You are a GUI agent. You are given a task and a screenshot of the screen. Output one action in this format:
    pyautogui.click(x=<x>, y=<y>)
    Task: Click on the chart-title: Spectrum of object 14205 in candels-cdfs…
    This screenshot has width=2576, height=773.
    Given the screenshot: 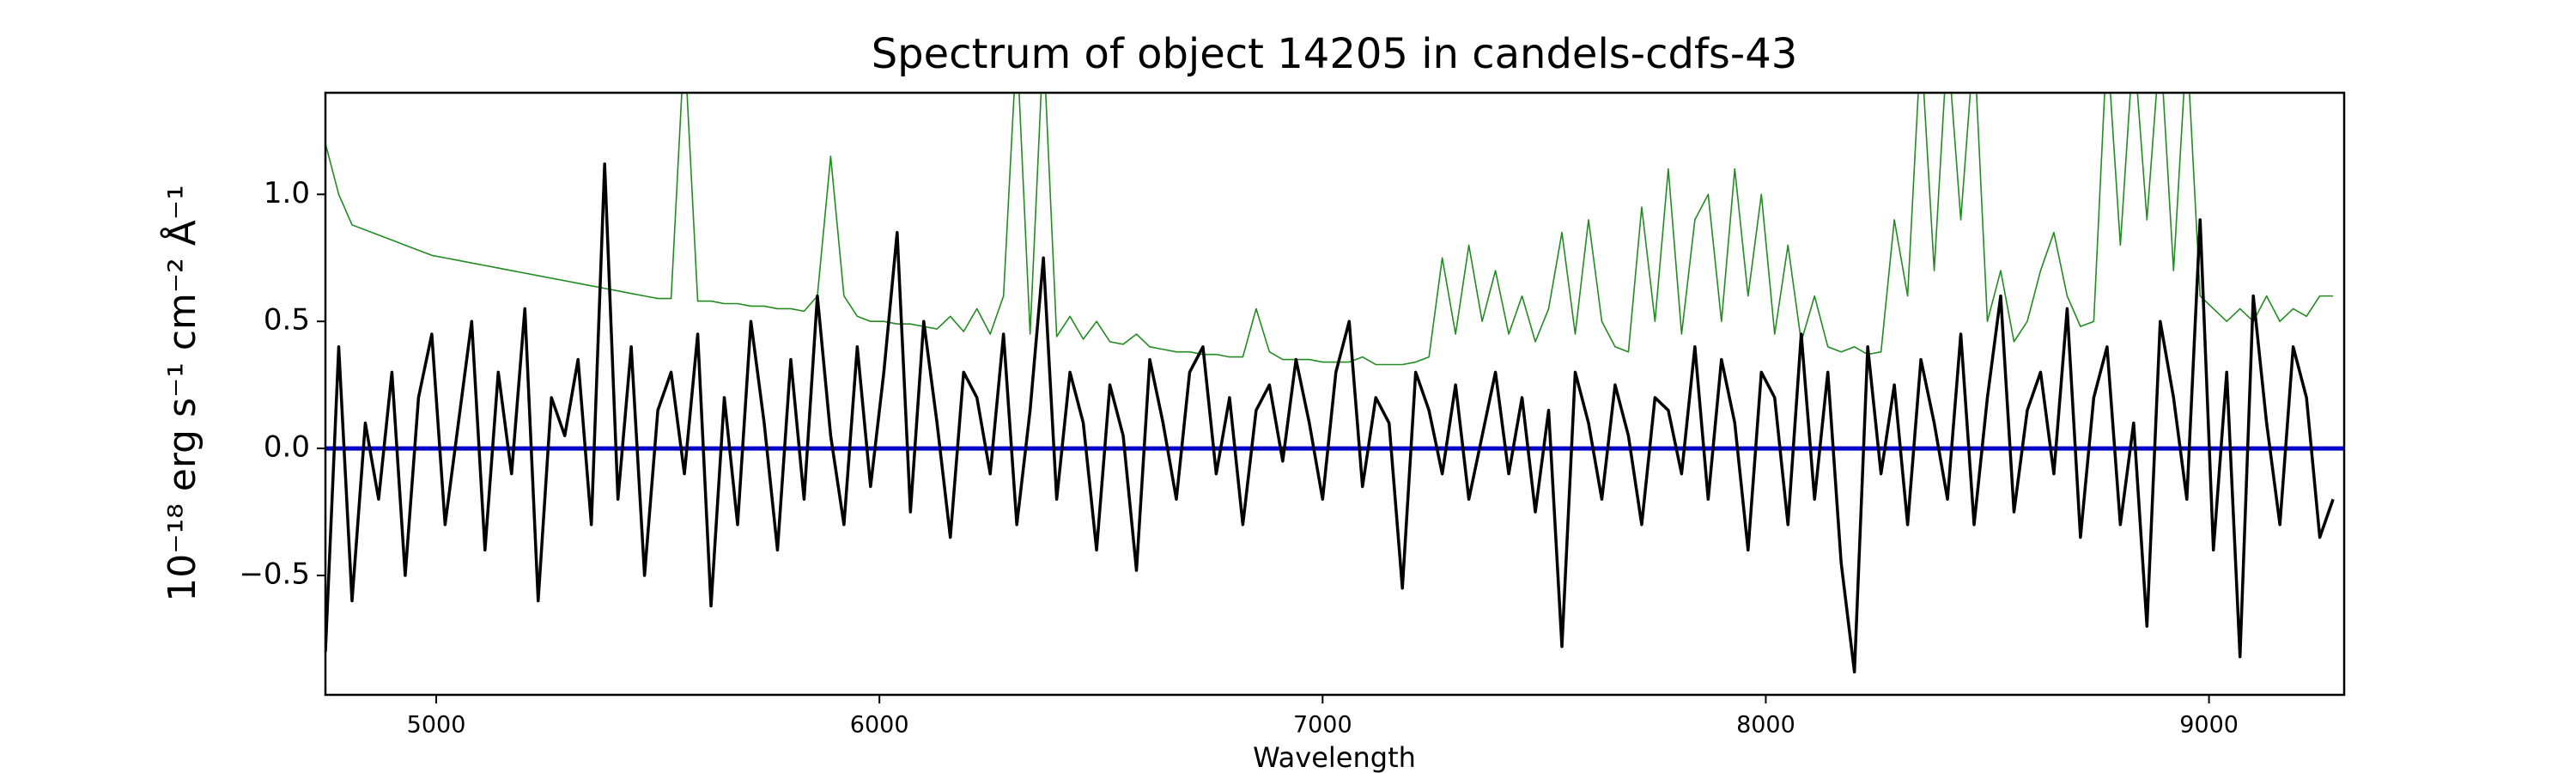 What is the action you would take?
    pyautogui.click(x=1335, y=54)
    